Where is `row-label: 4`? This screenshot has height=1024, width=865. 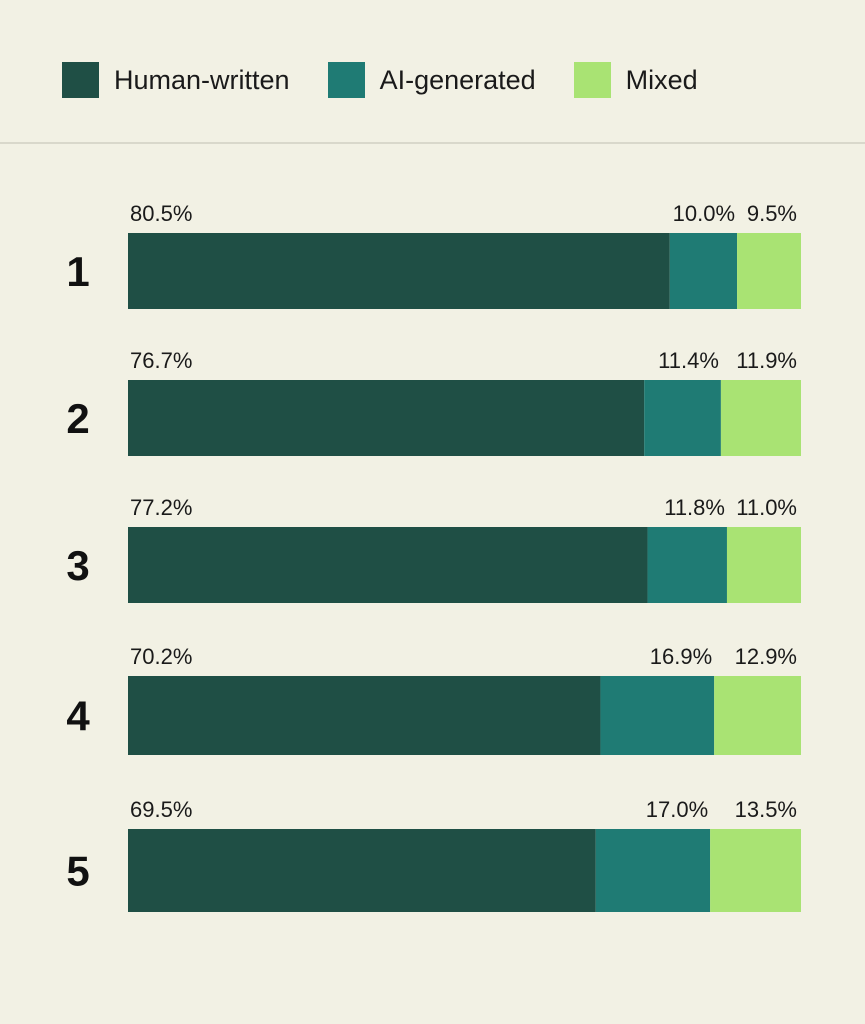 row-label: 4 is located at coordinates (78, 716).